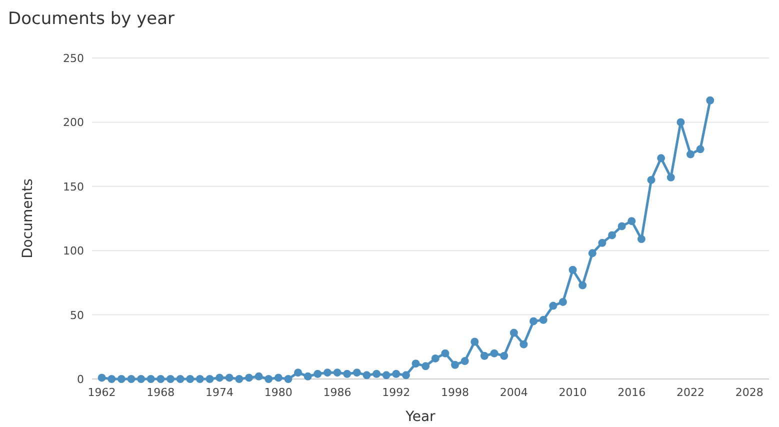 This screenshot has width=779, height=427. What do you see at coordinates (632, 392) in the screenshot?
I see `x-tick-label: 2016` at bounding box center [632, 392].